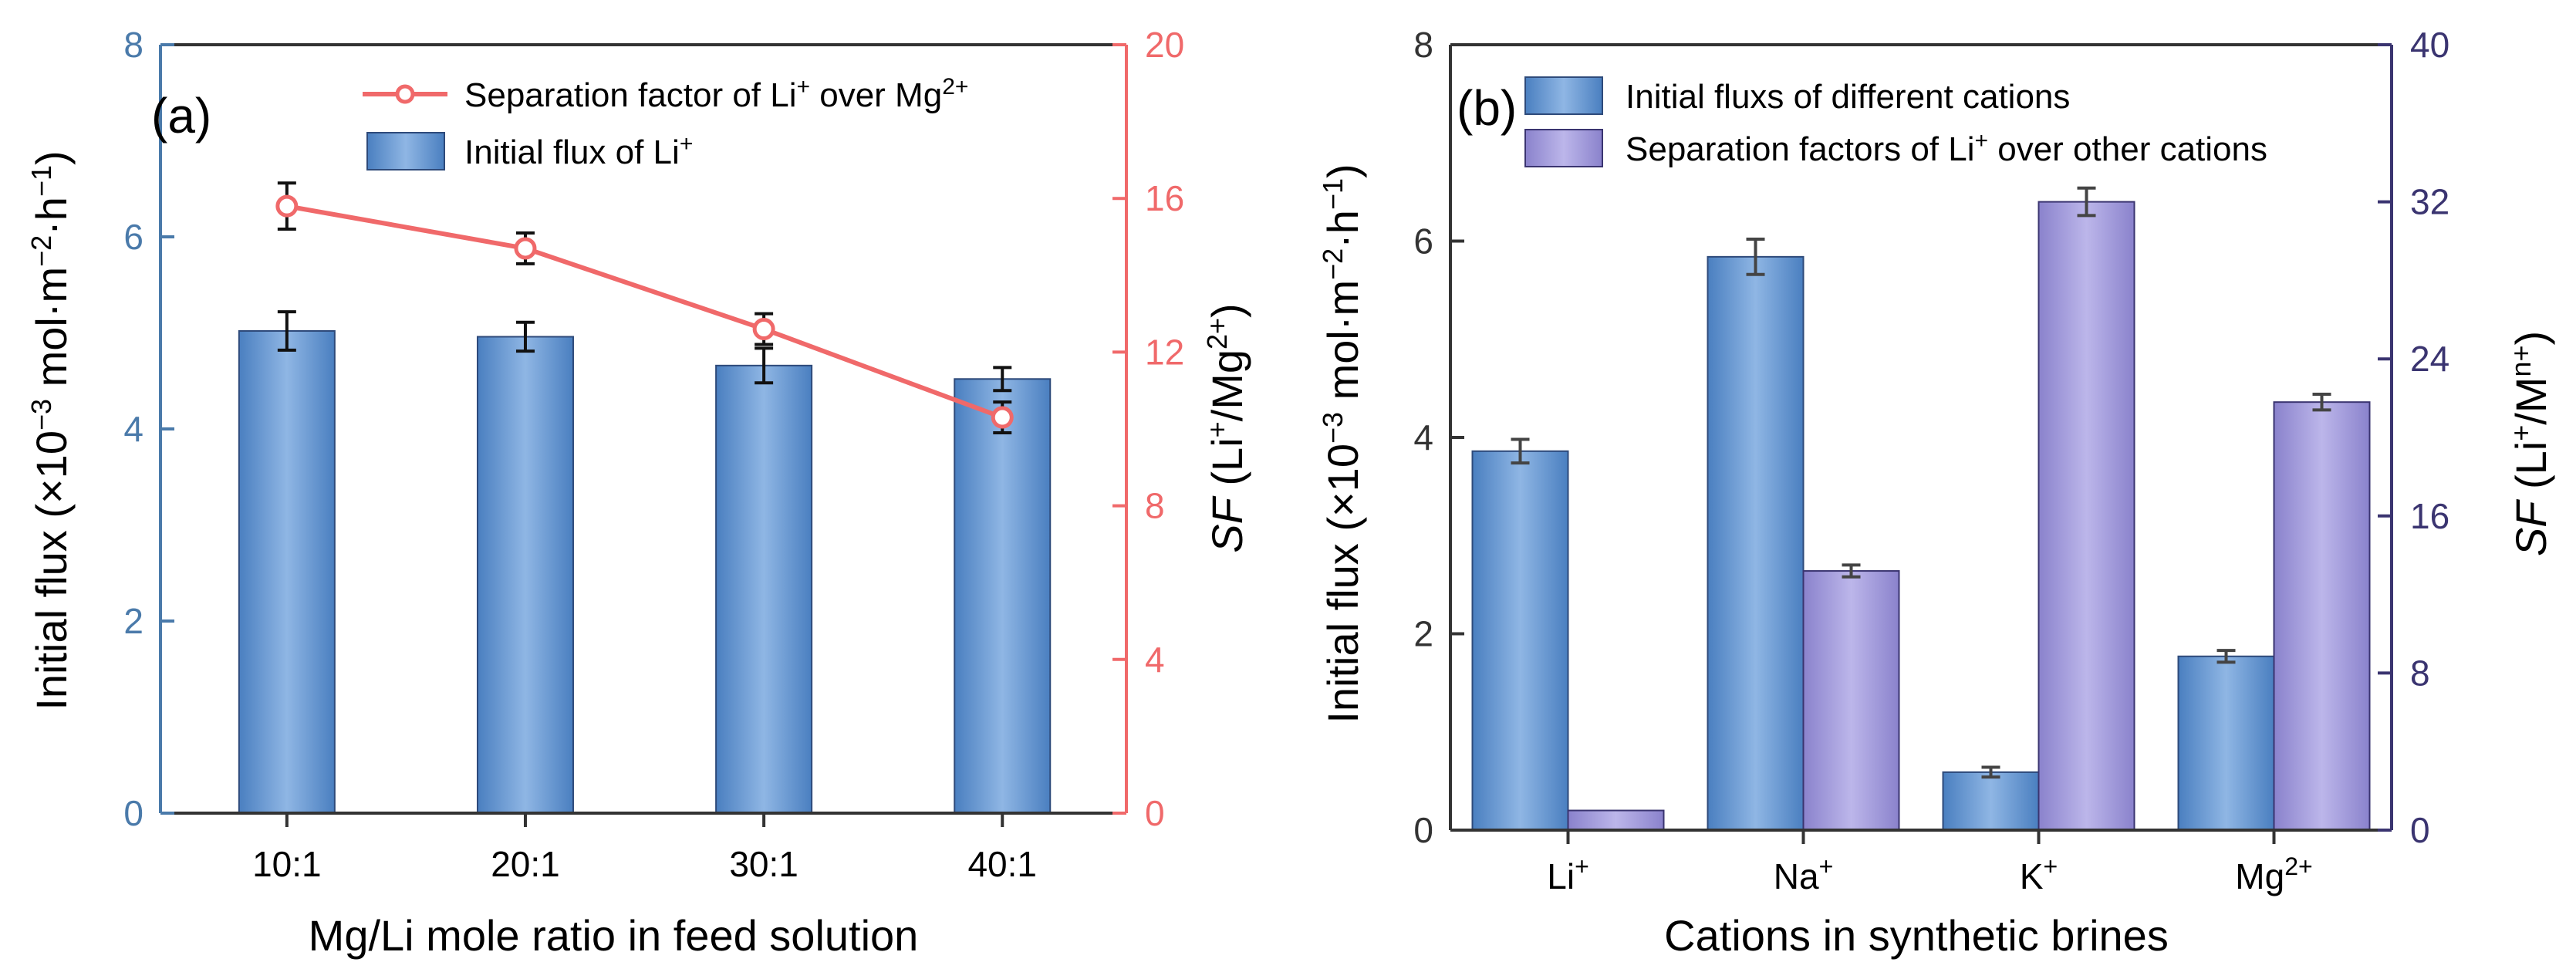 Image resolution: width=2576 pixels, height=979 pixels. I want to click on sf-bar-li, so click(1616, 820).